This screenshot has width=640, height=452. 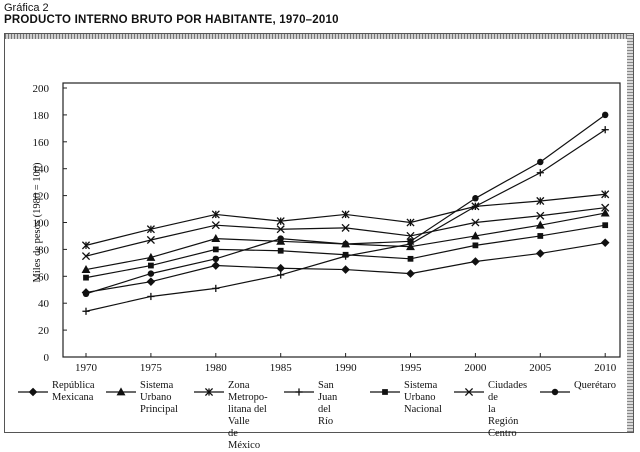 I want to click on square-marker-icon, so click(x=385, y=392).